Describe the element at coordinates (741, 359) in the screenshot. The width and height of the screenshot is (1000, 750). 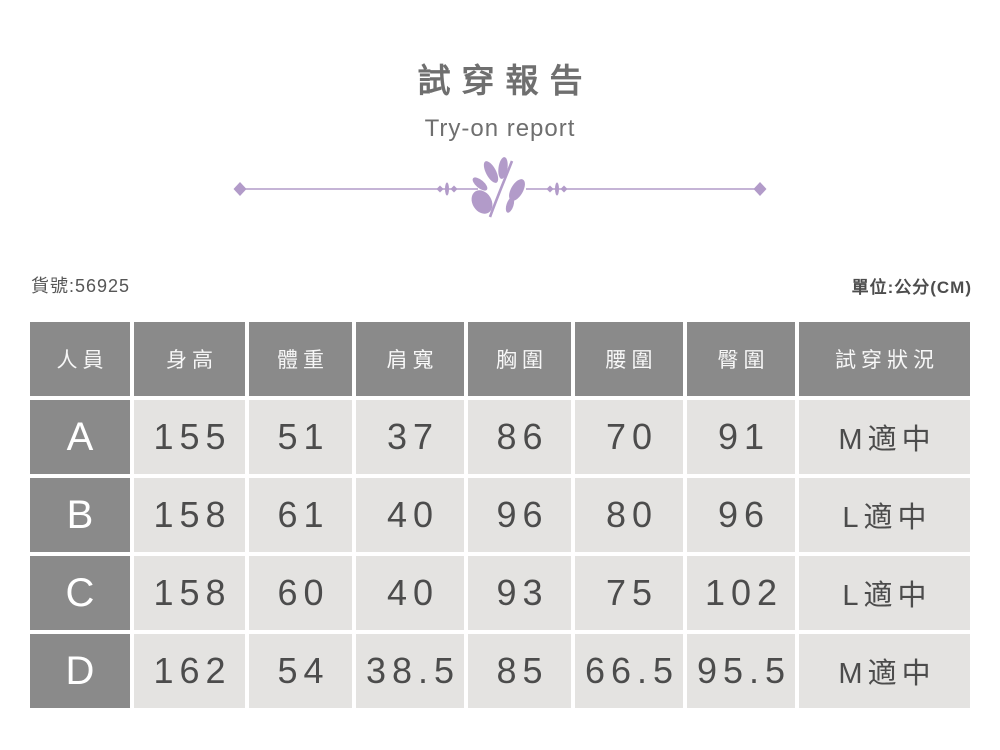
I see `column-header-hip: 臀圍` at that location.